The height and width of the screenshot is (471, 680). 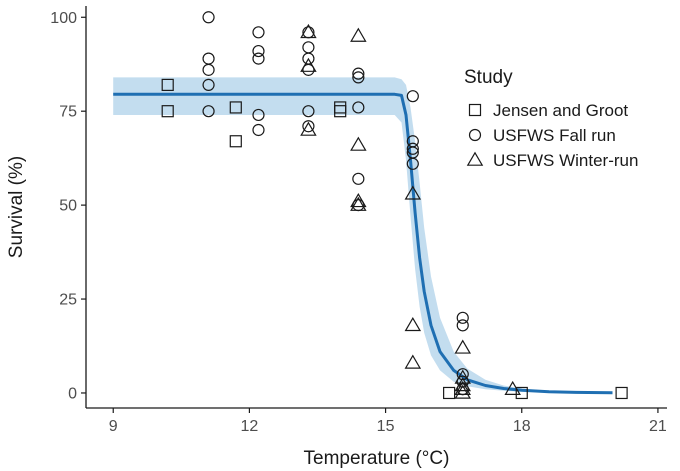 What do you see at coordinates (72, 393) in the screenshot?
I see `y-tick-label: 0` at bounding box center [72, 393].